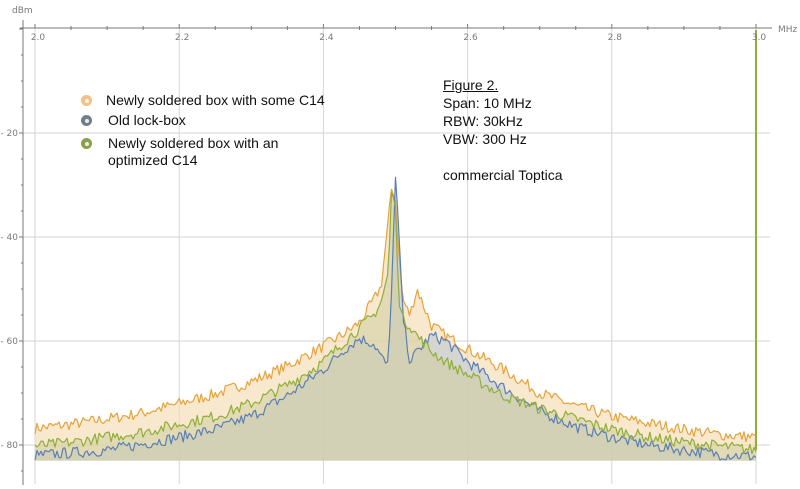 This screenshot has width=800, height=489. I want to click on y-tick-label: - 60, so click(9, 342).